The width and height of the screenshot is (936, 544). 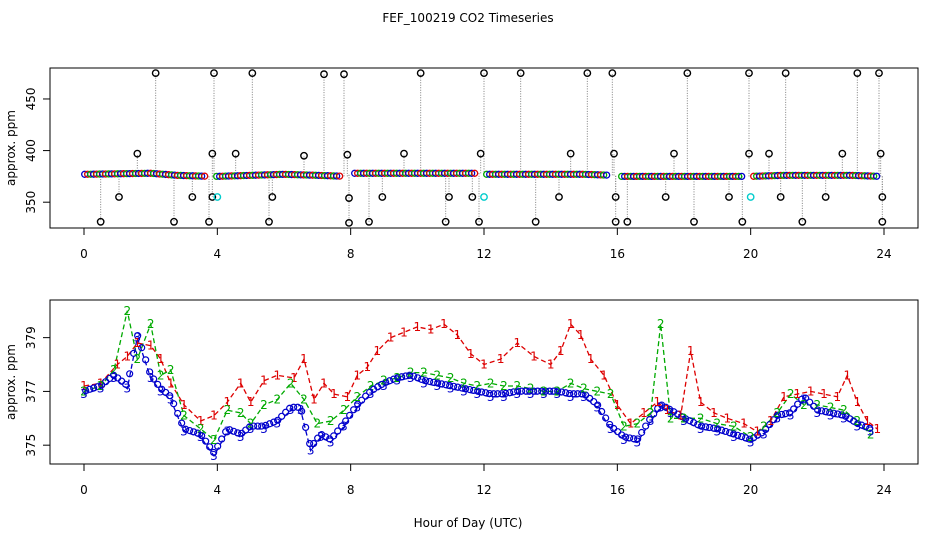 What do you see at coordinates (31, 99) in the screenshot?
I see `y-tick-label: 450` at bounding box center [31, 99].